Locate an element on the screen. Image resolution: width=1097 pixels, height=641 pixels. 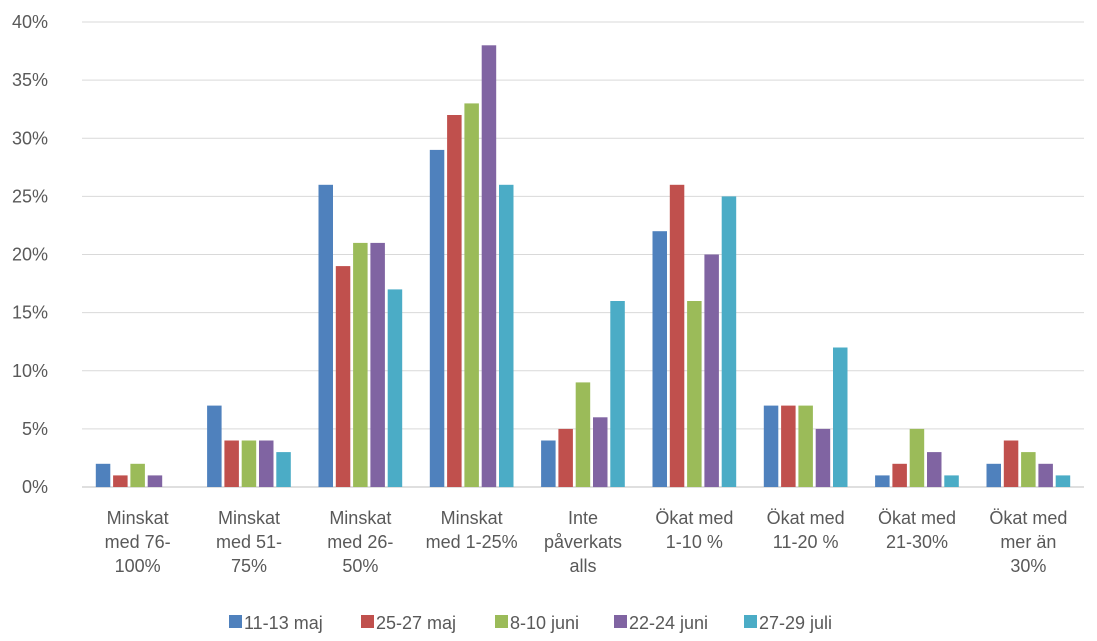
y-axis-ticks: 0% 5% 10% 15% 20% 25% 30% 35% 40% is located at coordinates (30, 254).